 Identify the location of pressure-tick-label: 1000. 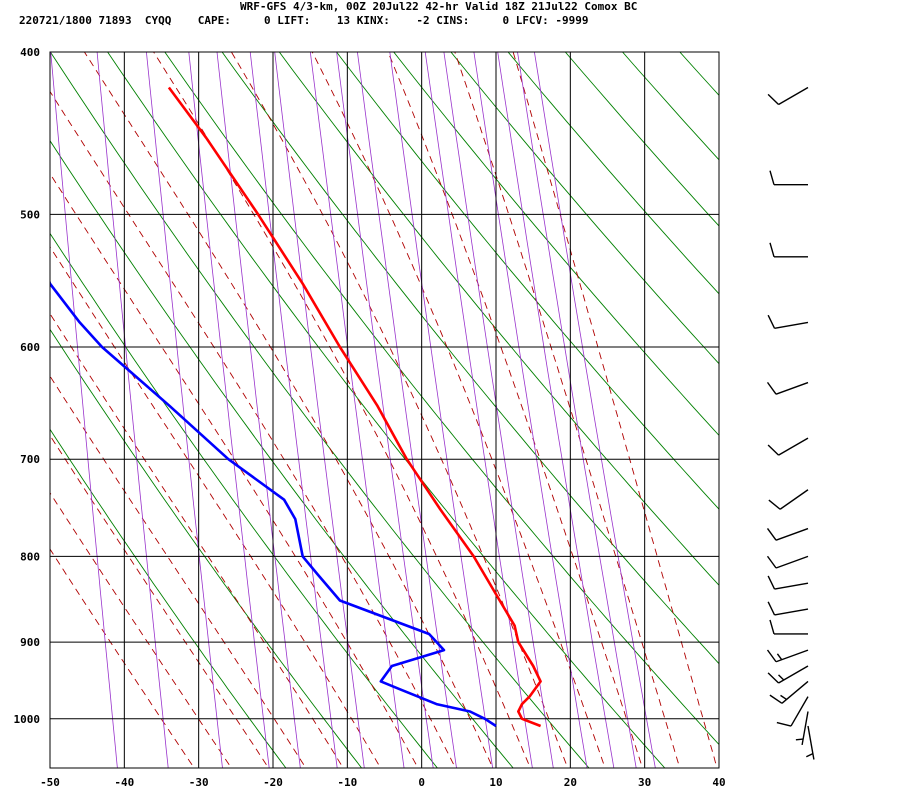
(27, 719).